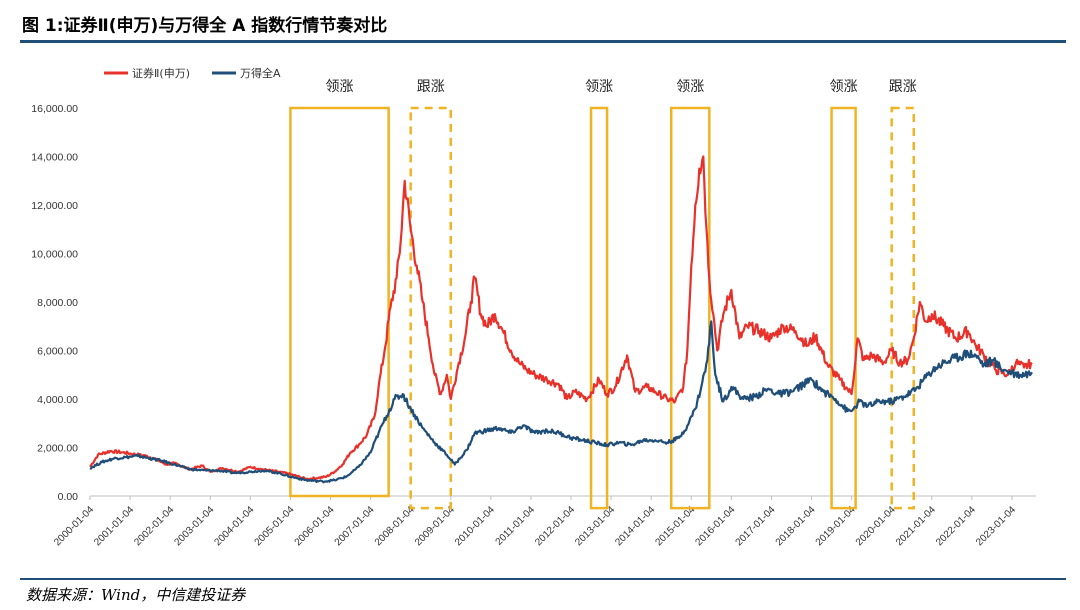  What do you see at coordinates (876, 526) in the screenshot?
I see `x-tick-label: 2020-01-04` at bounding box center [876, 526].